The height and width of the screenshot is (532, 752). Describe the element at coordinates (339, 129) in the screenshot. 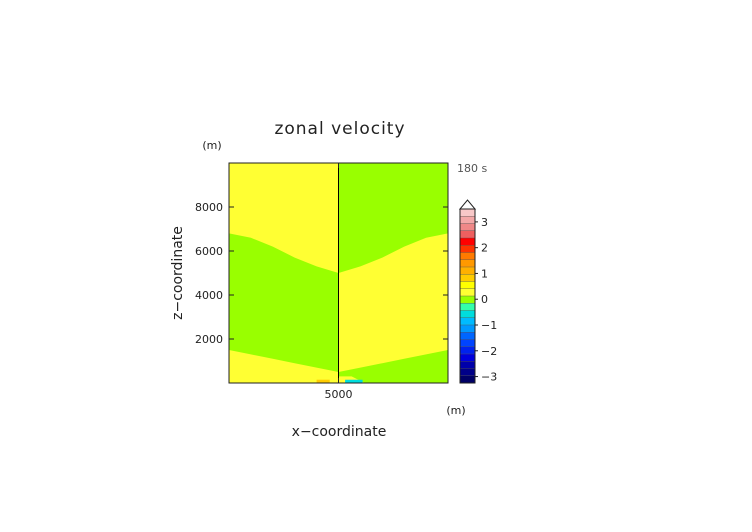

I see `chart-title: zonal velocity` at that location.